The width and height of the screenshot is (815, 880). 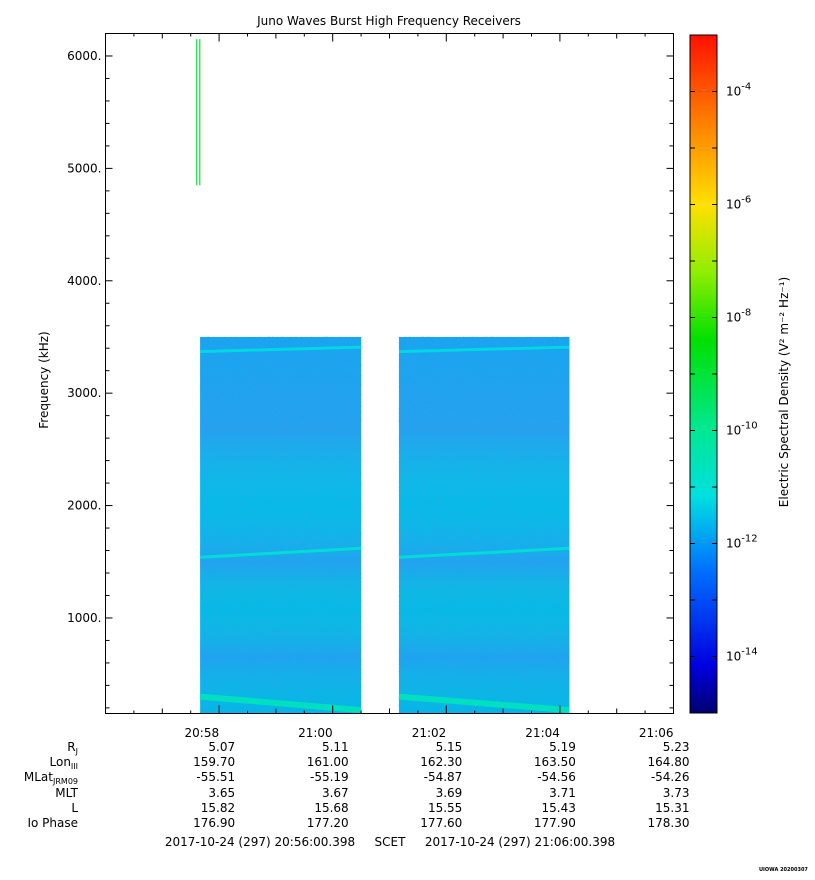 What do you see at coordinates (260, 842) in the screenshot?
I see `time-range-start: 2017-10-24 (297) 20:56:00.398` at bounding box center [260, 842].